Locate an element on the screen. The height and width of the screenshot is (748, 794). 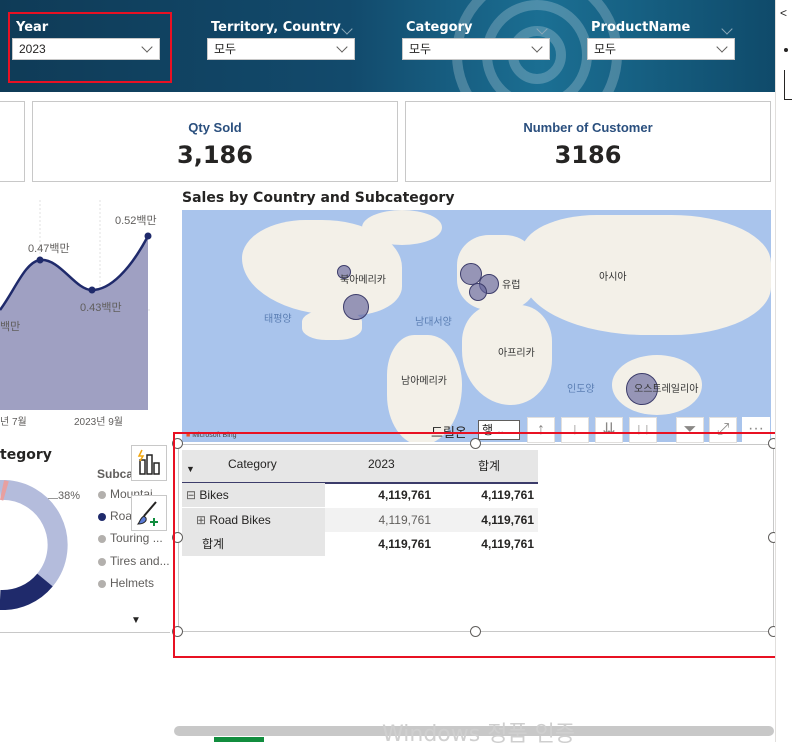
map-label-asia: 아시아 is located at coordinates (613, 277).